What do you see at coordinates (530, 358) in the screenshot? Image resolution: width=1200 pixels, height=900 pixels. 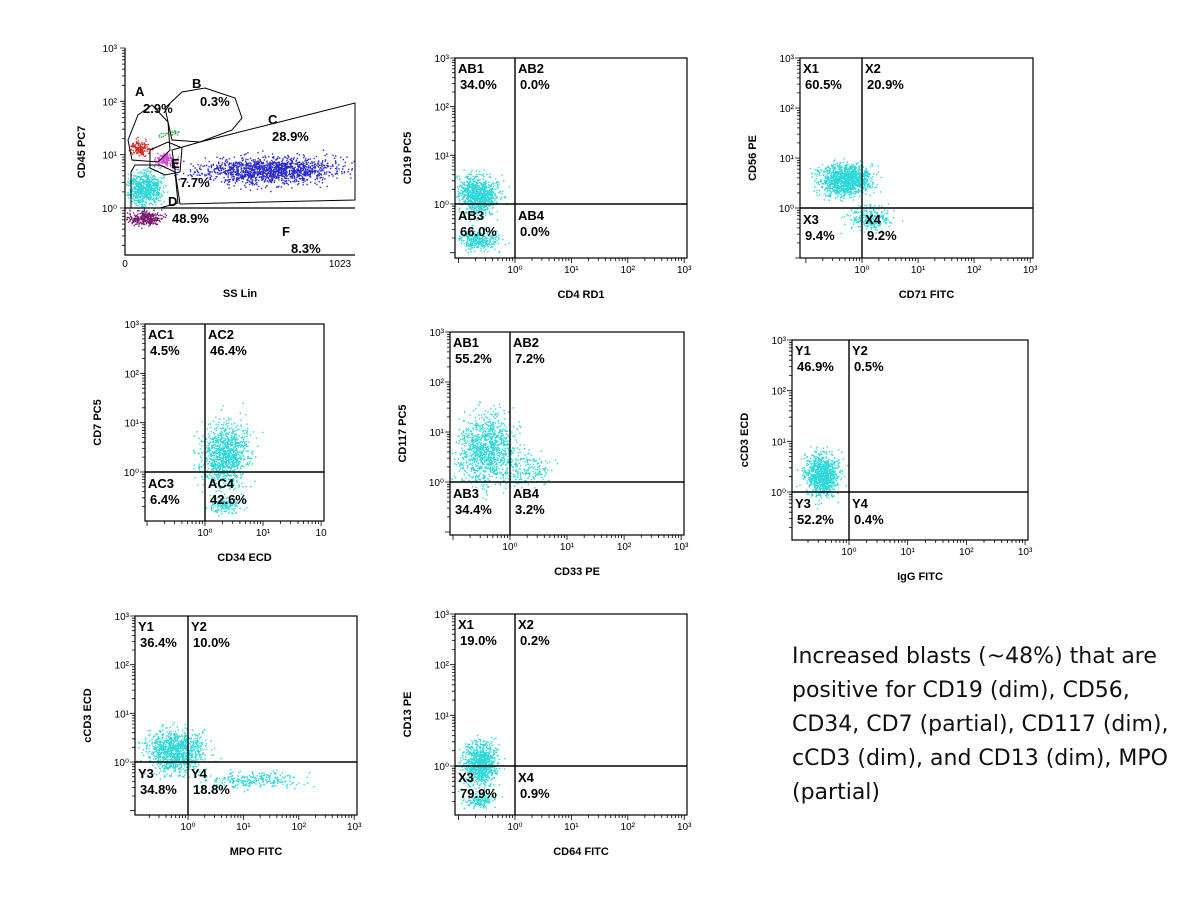 I see `quadrant-percent: 7.2%` at bounding box center [530, 358].